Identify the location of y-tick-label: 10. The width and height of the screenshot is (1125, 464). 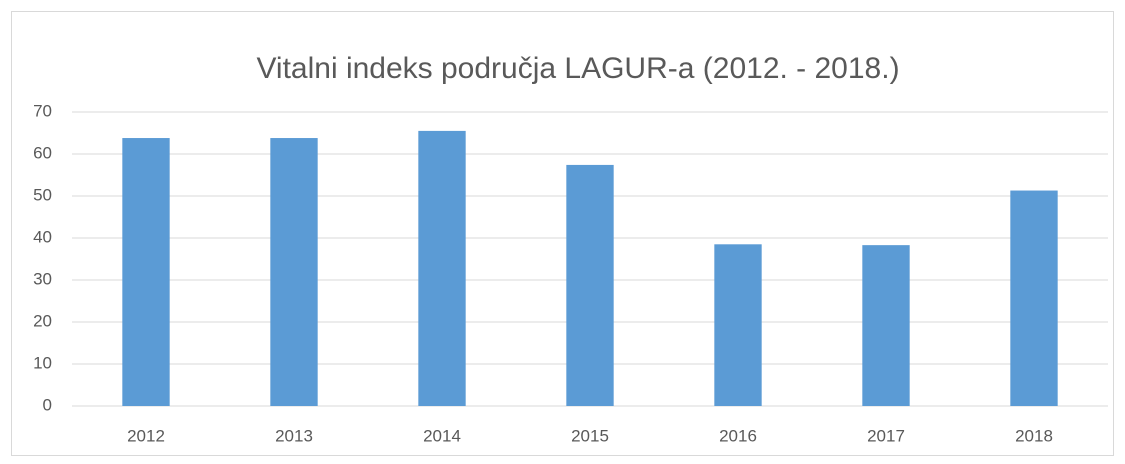
(42, 362).